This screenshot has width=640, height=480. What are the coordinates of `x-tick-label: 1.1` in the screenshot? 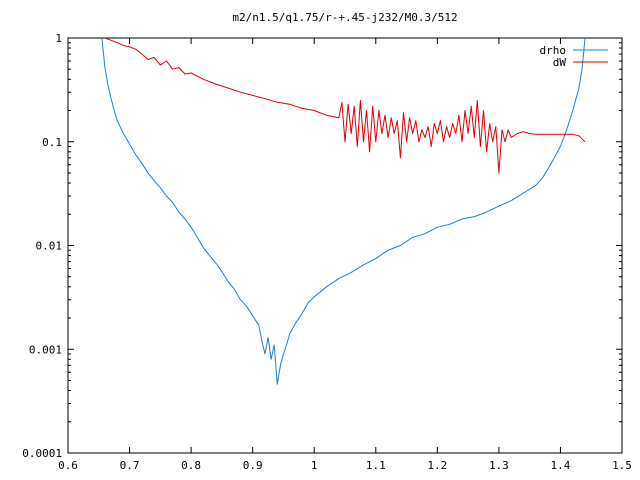 It's located at (376, 465).